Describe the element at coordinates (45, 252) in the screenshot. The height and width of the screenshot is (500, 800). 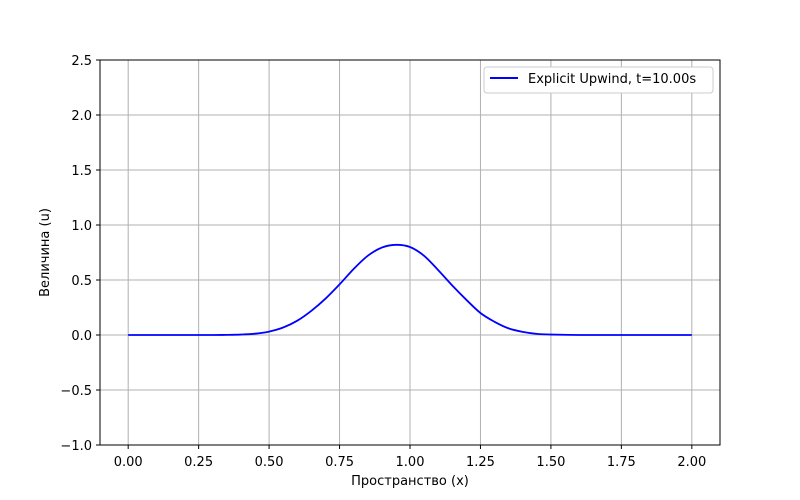
I see `y-axis-label: Величина (u)` at that location.